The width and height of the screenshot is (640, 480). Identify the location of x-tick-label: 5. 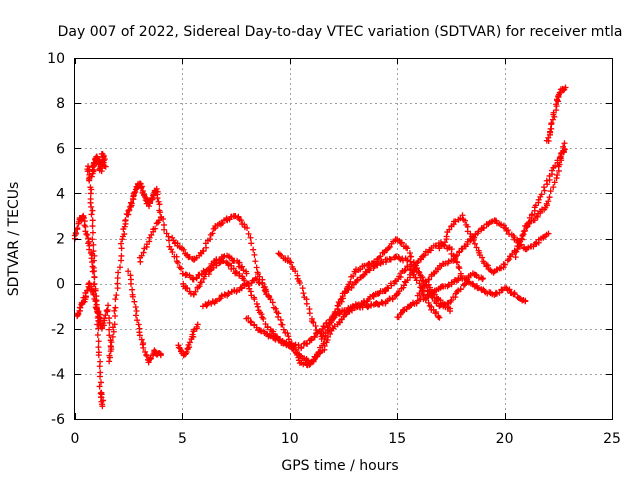
(182, 439).